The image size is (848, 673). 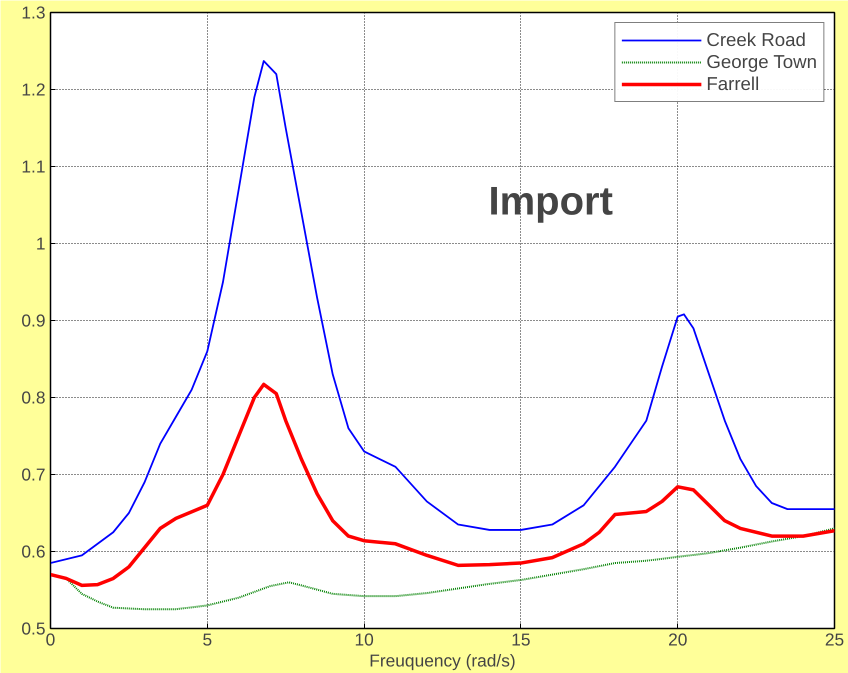 What do you see at coordinates (442, 660) in the screenshot?
I see `x-axis-title: Freuquency (rad/s)` at bounding box center [442, 660].